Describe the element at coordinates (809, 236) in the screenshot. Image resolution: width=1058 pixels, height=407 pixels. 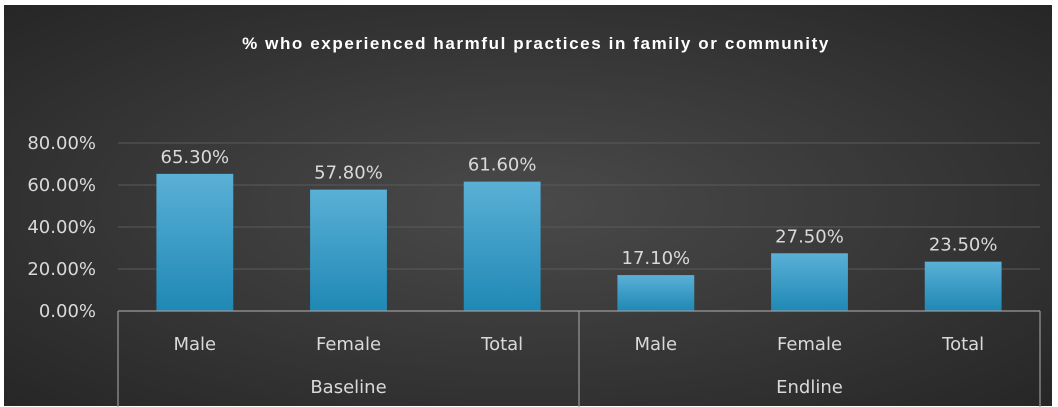
I see `data-label: 27.50%` at that location.